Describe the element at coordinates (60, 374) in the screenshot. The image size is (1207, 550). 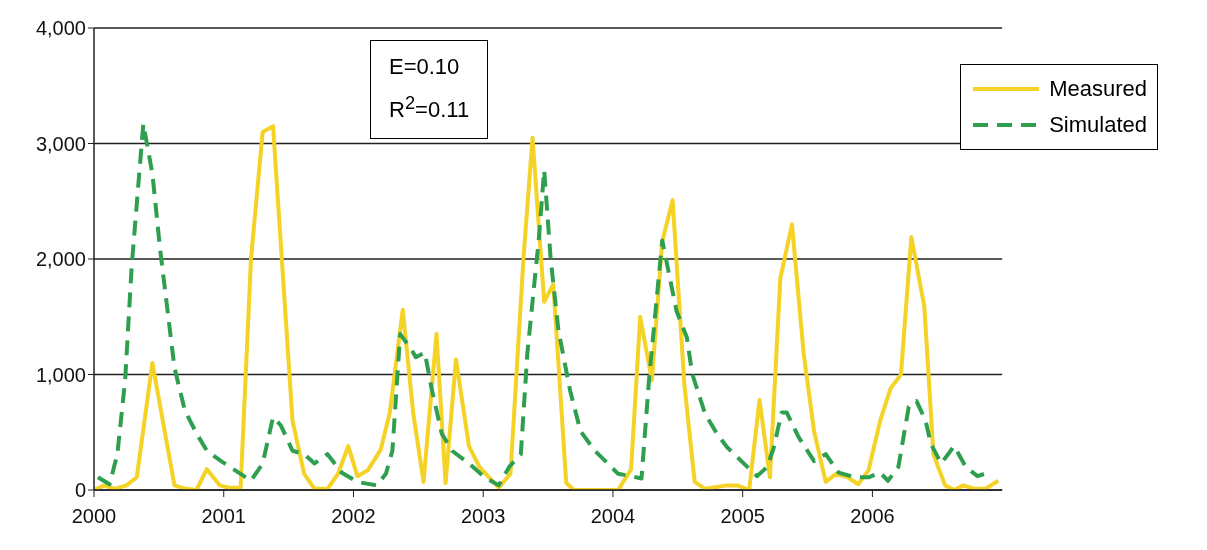
I see `y-tick-label: 1,000` at that location.